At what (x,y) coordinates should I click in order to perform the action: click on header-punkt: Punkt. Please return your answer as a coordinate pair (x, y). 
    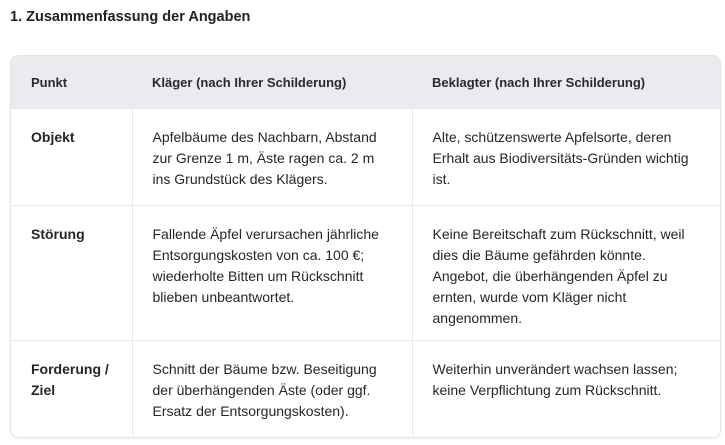
    Looking at the image, I should click on (71, 82).